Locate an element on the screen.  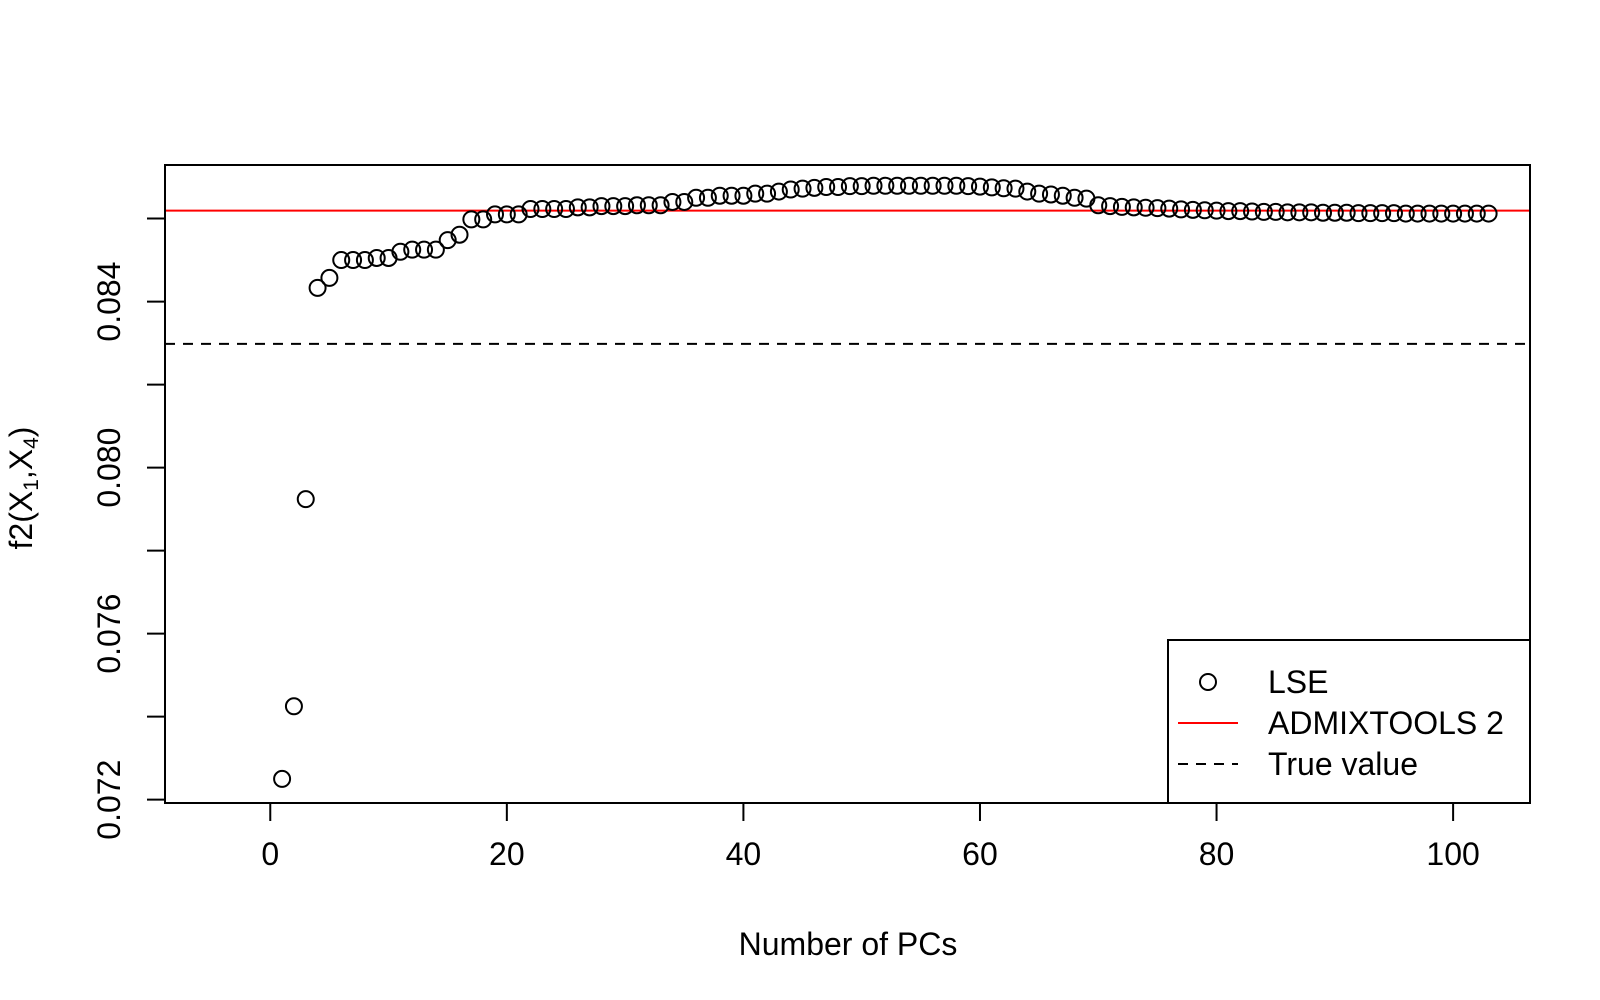
y-axis-label-mid: ,X is located at coordinates (21, 464).